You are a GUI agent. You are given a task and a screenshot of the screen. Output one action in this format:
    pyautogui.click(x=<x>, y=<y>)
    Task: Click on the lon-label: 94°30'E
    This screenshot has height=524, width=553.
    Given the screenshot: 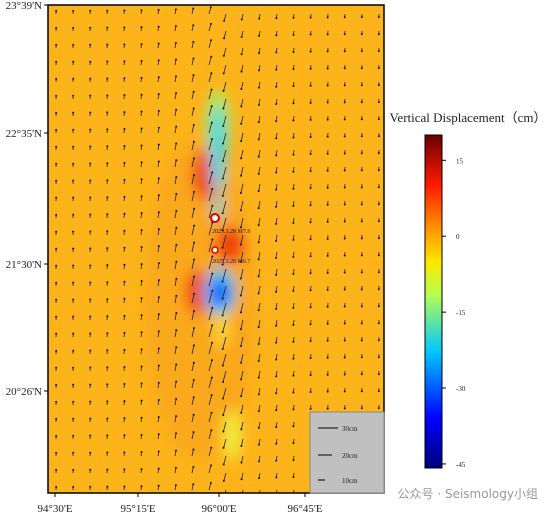 What is the action you would take?
    pyautogui.click(x=54, y=509)
    